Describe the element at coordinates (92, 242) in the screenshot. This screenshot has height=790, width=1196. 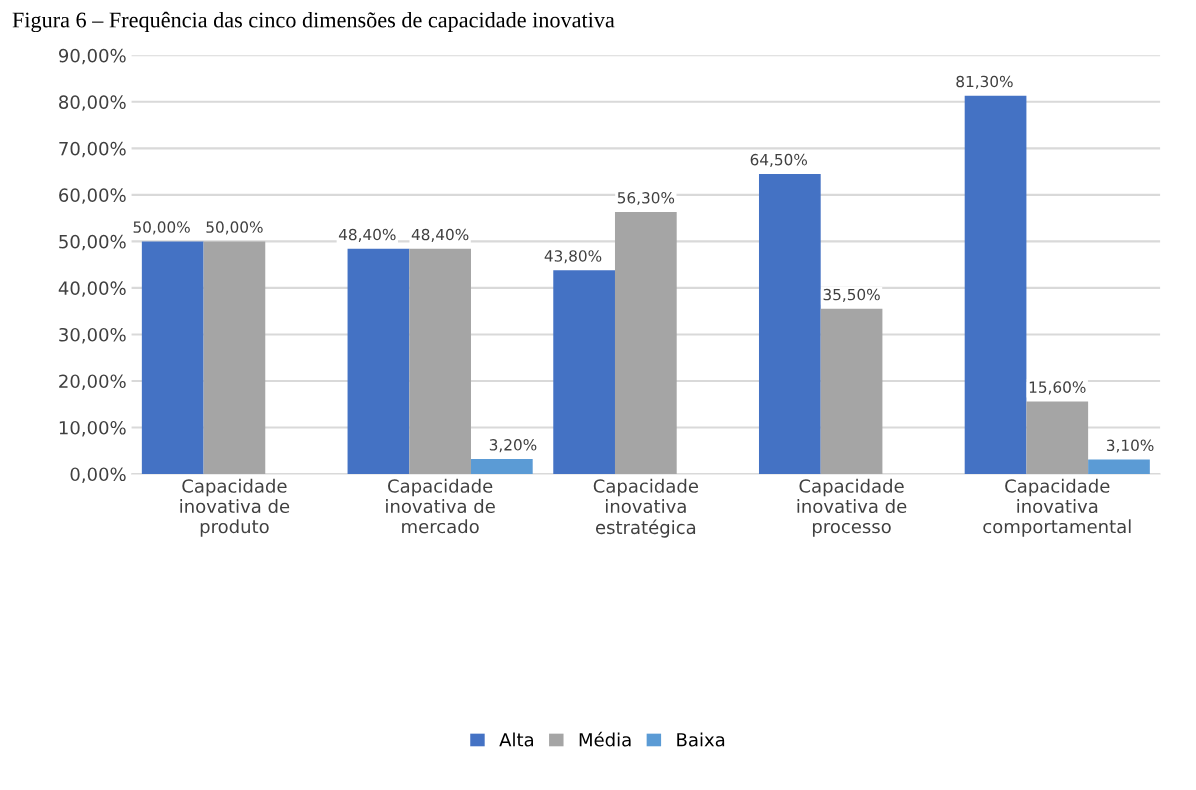
I see `y-tick-label: 50,00%` at that location.